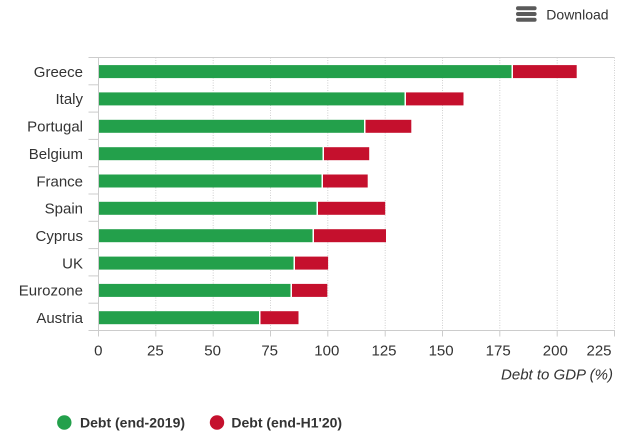 The image size is (631, 442). What do you see at coordinates (498, 351) in the screenshot?
I see `svg-text: 175` at bounding box center [498, 351].